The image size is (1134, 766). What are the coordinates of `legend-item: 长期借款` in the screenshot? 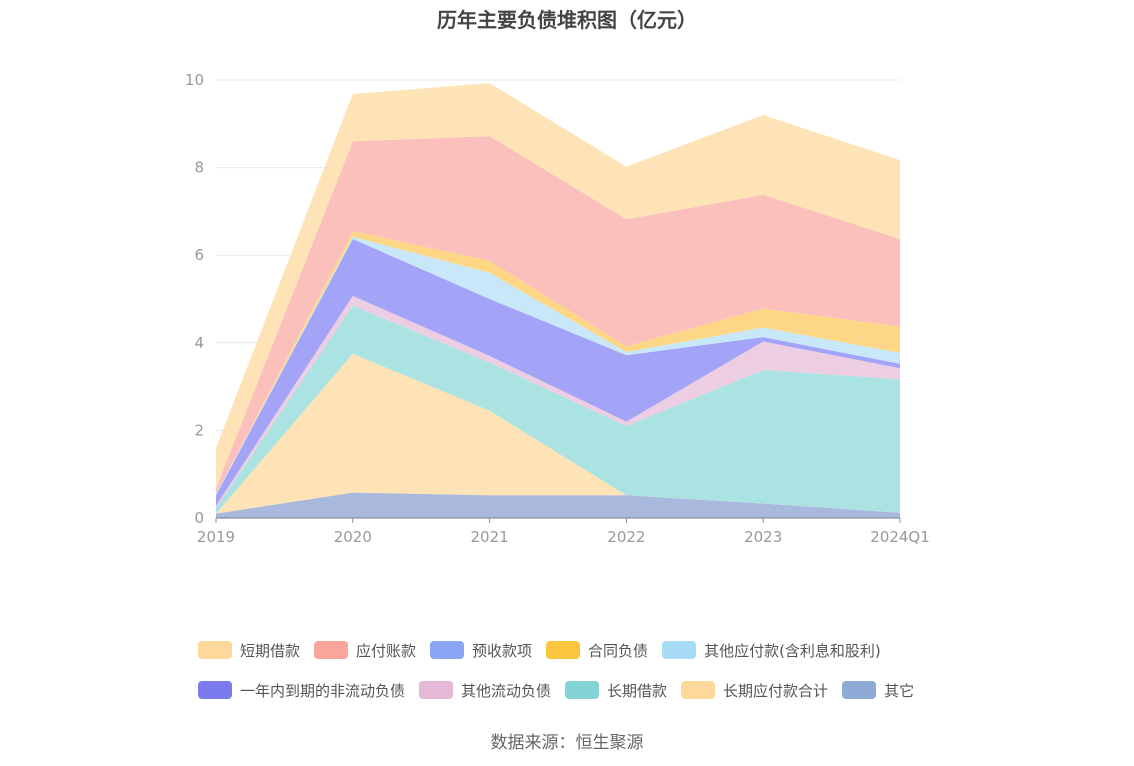 It's located at (616, 690).